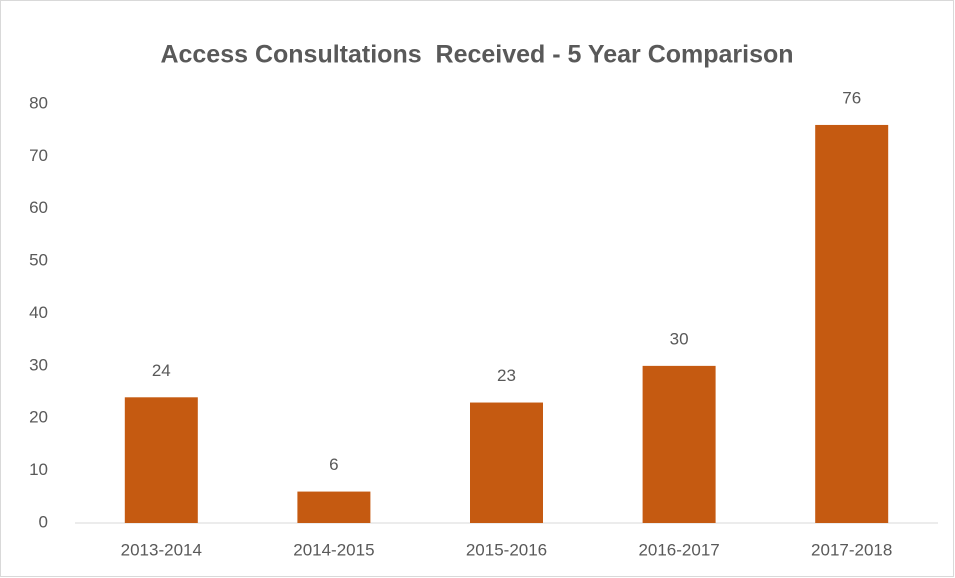 The height and width of the screenshot is (578, 955). Describe the element at coordinates (38, 207) in the screenshot. I see `y-tick-label: 60` at that location.